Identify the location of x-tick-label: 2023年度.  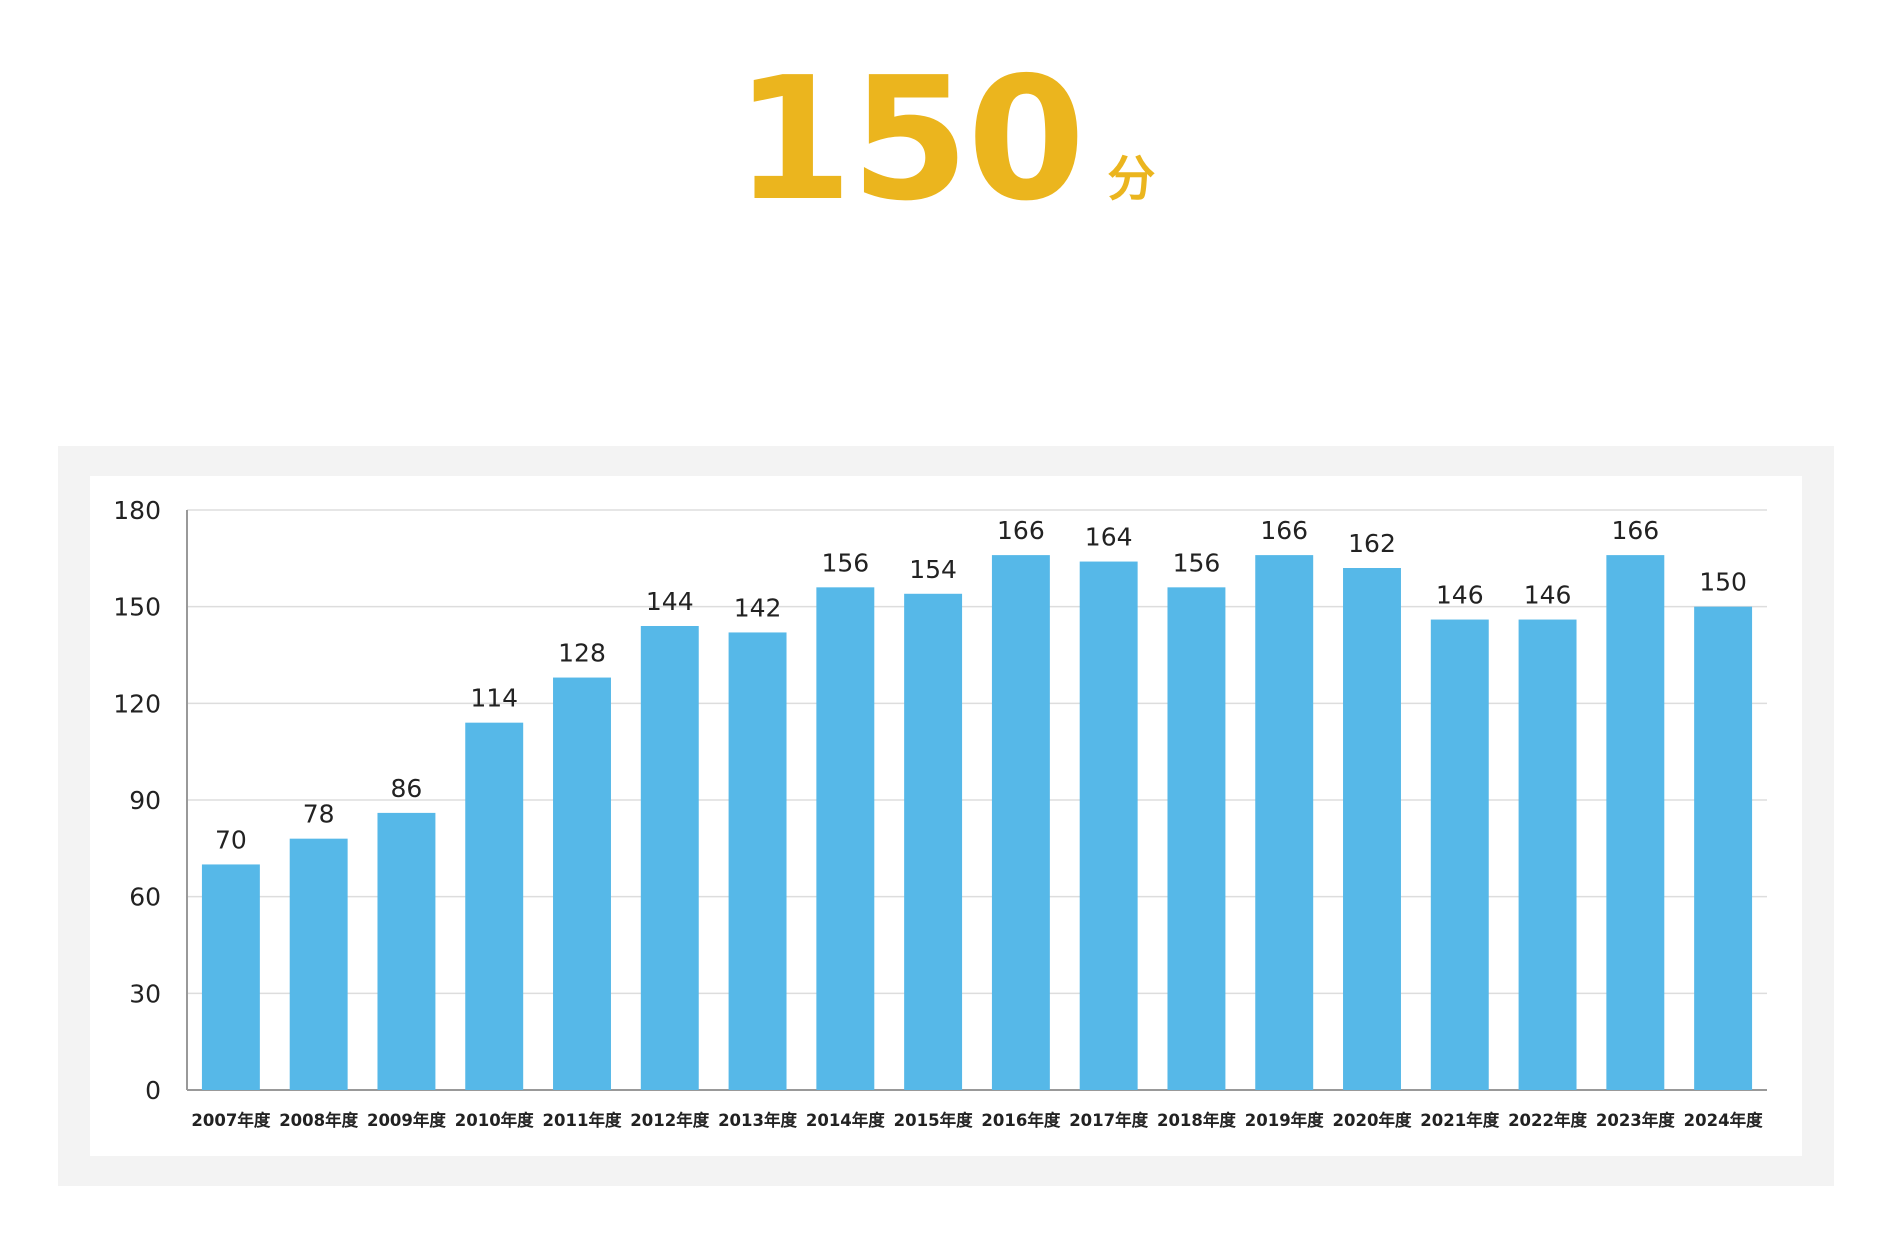
(1635, 1120).